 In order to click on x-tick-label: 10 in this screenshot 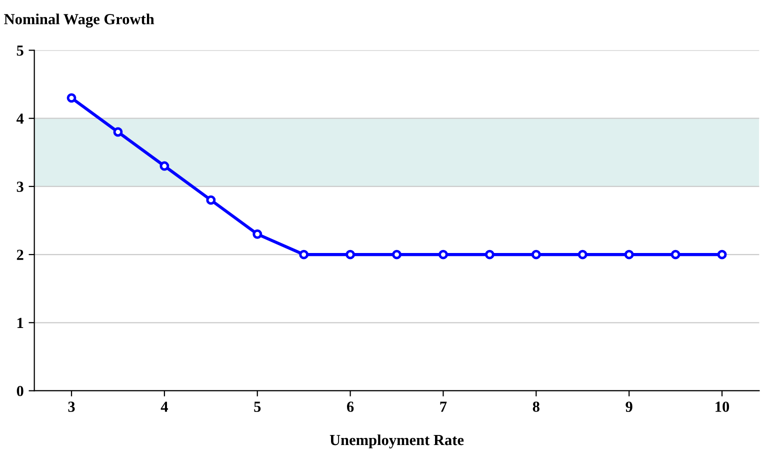, I will do `click(723, 407)`.